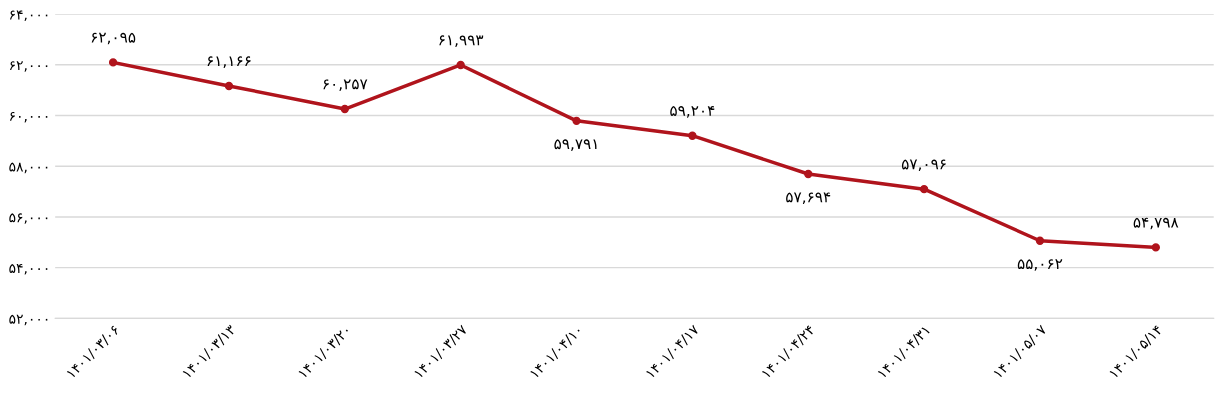  I want to click on data-label: ۵۴,۷۹۸, so click(1156, 223).